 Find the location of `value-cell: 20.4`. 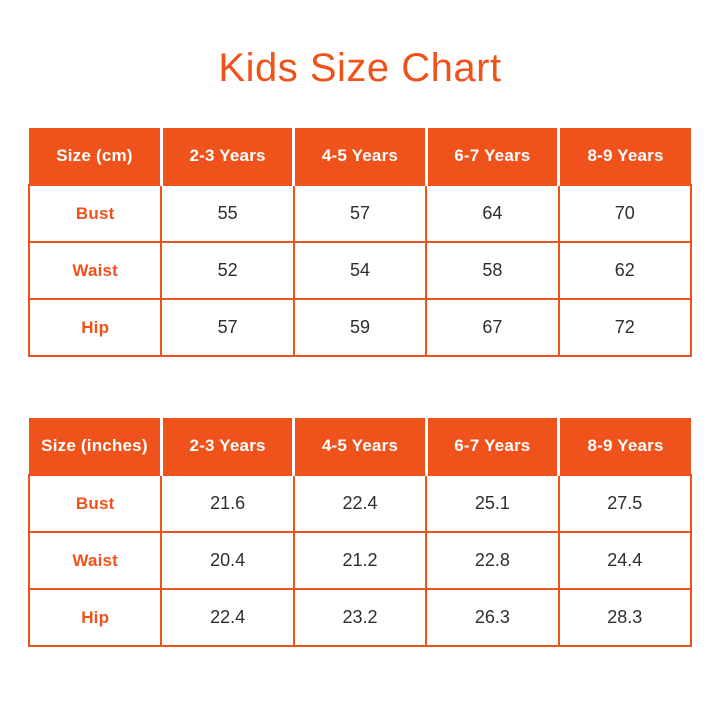

value-cell: 20.4 is located at coordinates (227, 560).